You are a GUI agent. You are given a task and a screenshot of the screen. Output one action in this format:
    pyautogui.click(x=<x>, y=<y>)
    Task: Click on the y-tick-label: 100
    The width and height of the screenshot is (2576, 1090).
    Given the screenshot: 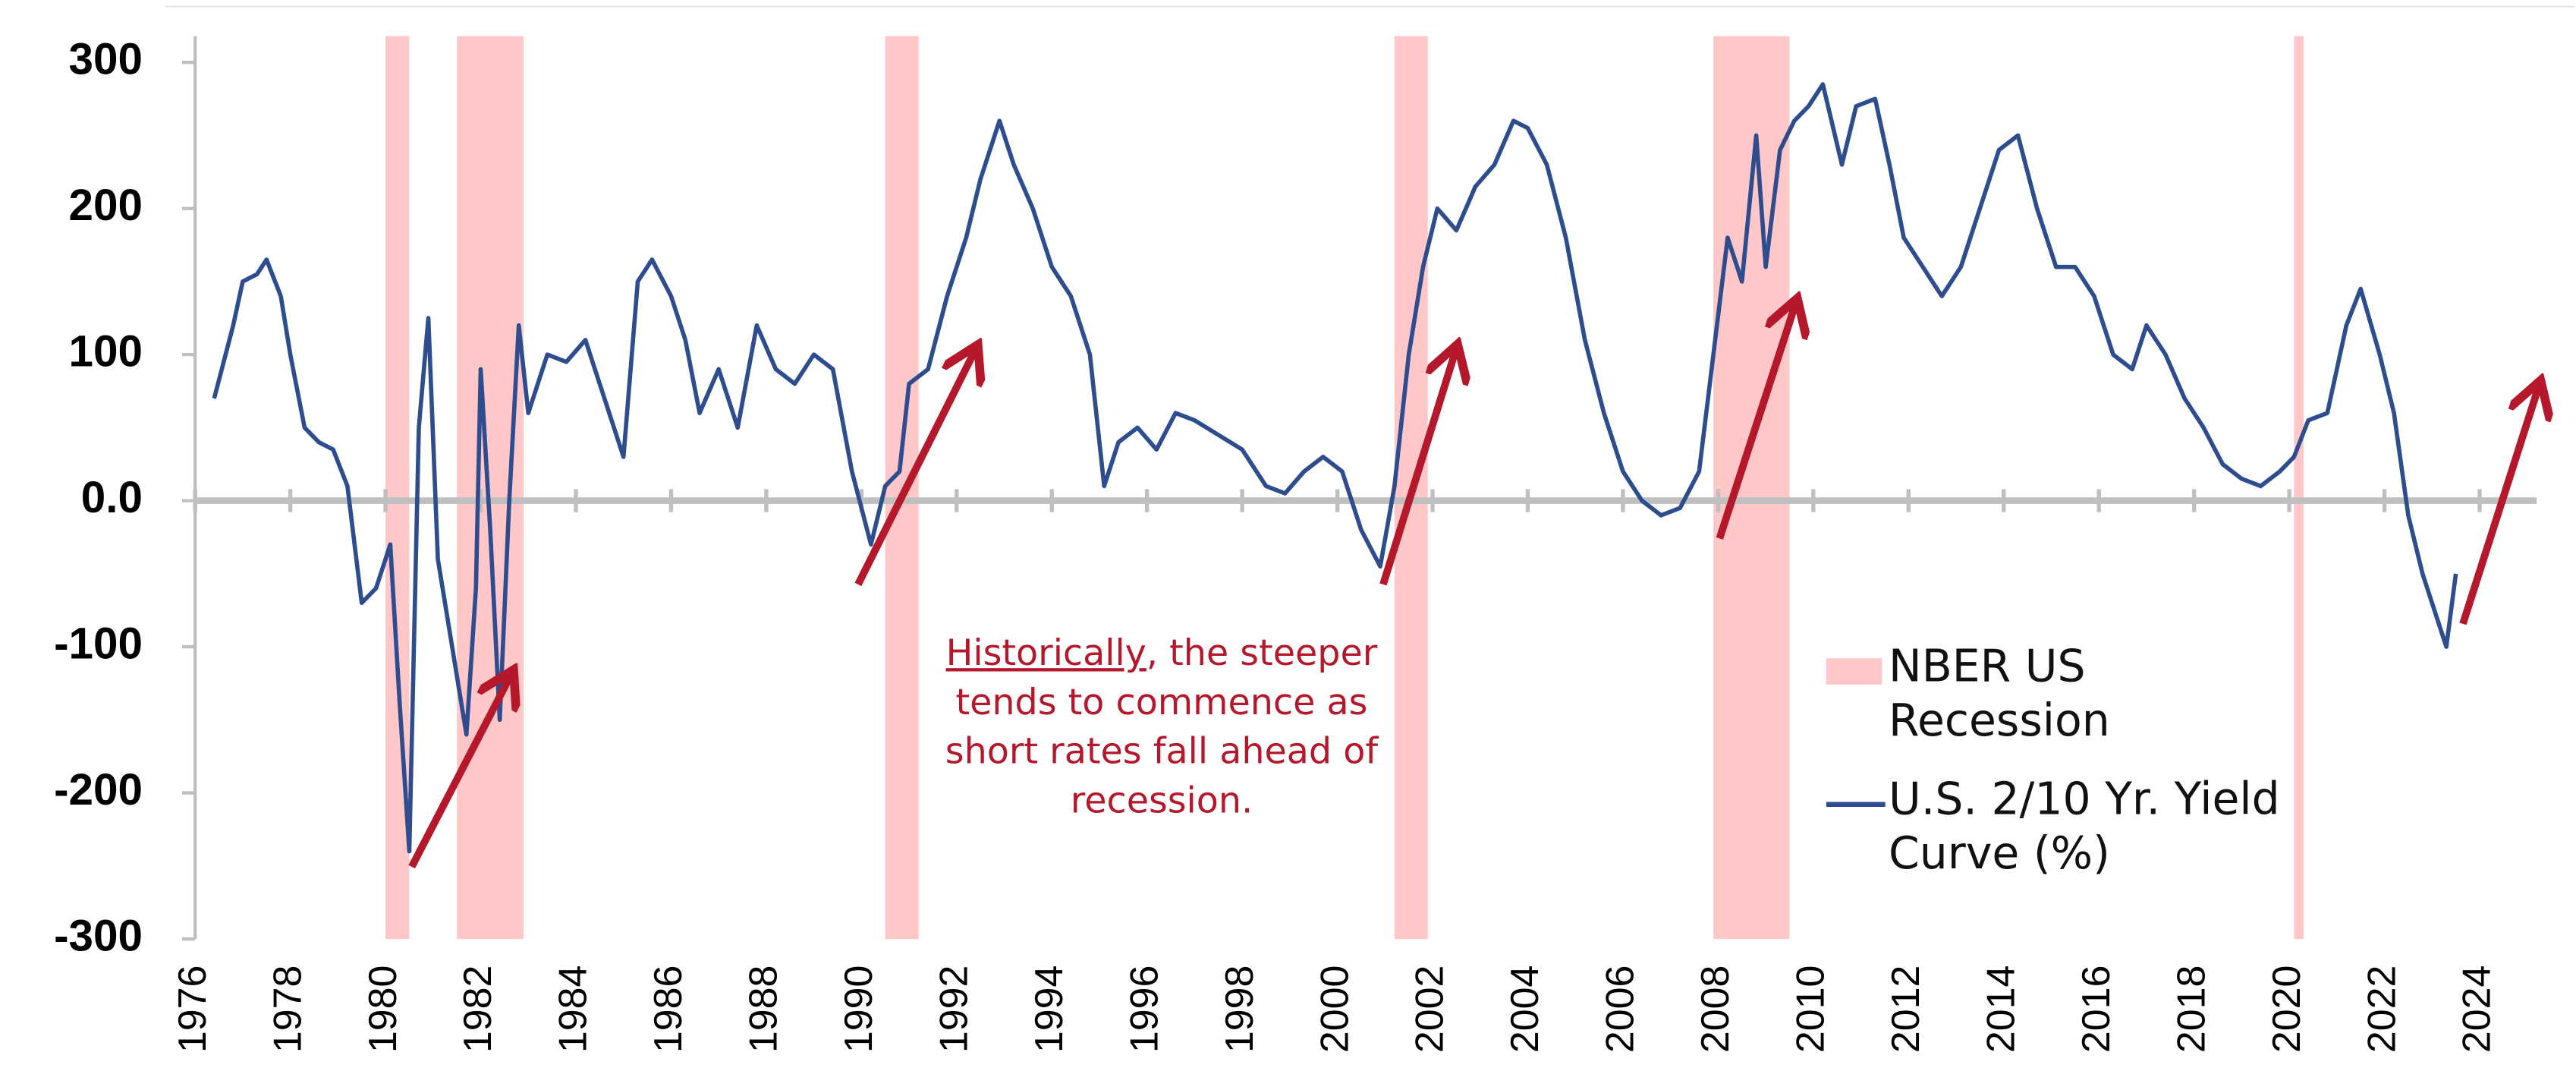 What is the action you would take?
    pyautogui.click(x=106, y=351)
    